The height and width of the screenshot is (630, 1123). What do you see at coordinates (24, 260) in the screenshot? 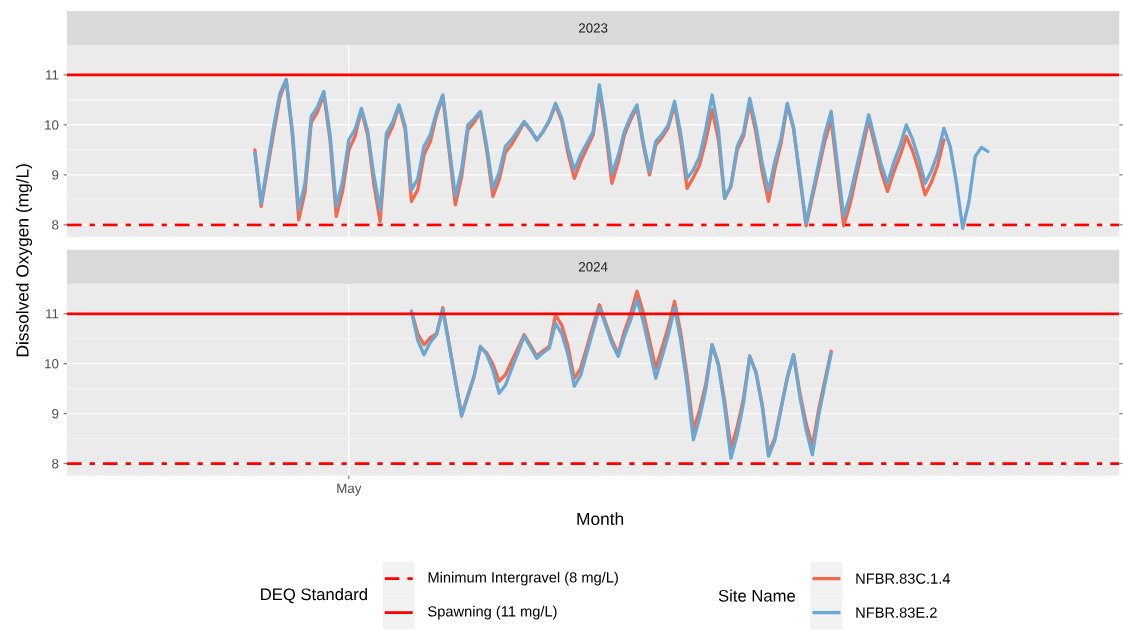
I see `y-axis-title: Dissolved Oxygen (mg/L)` at bounding box center [24, 260].